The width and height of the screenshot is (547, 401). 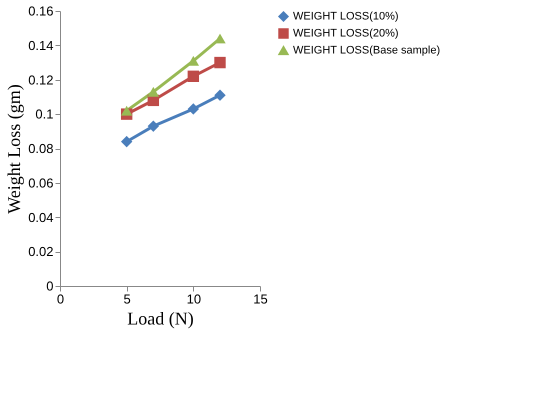 I want to click on legend-label: WEIGHT LOSS(Base sample), so click(x=366, y=50).